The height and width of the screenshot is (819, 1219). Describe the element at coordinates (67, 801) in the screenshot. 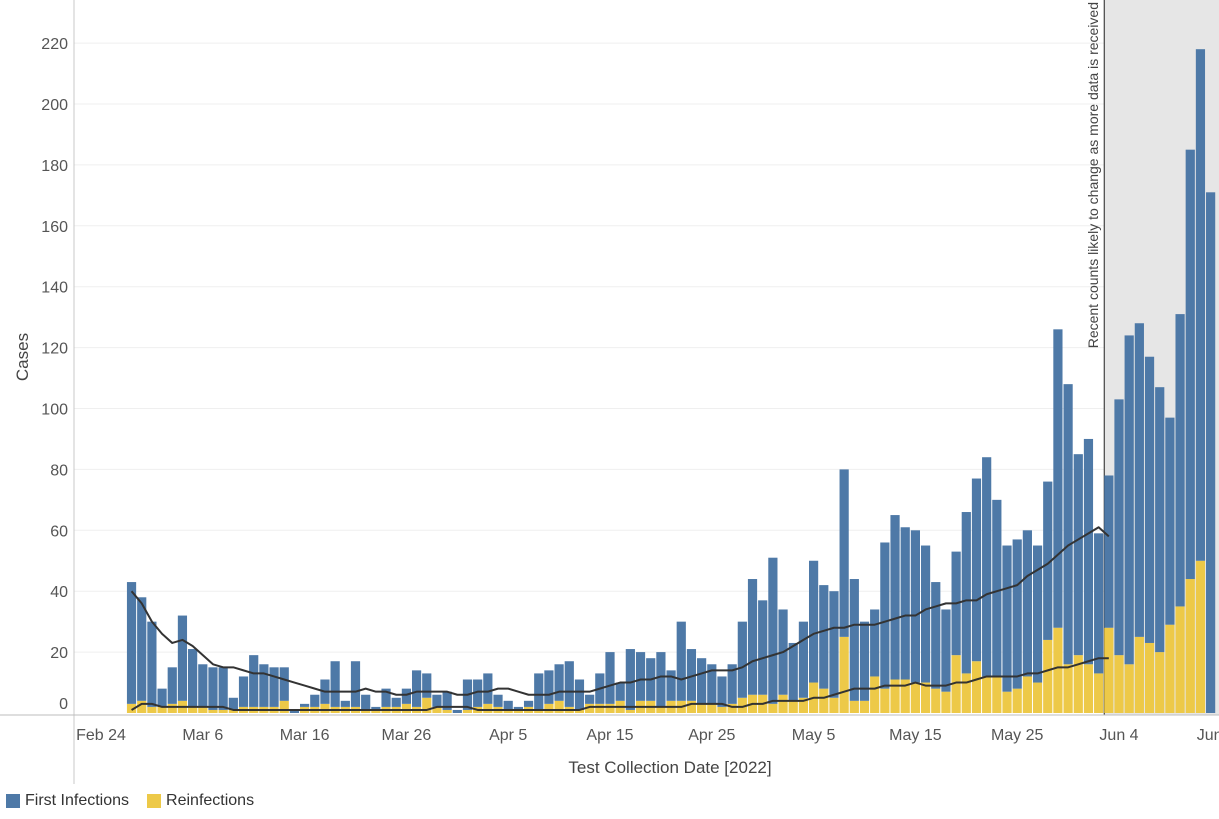

I see `legend-item-first-infections: First Infections` at that location.